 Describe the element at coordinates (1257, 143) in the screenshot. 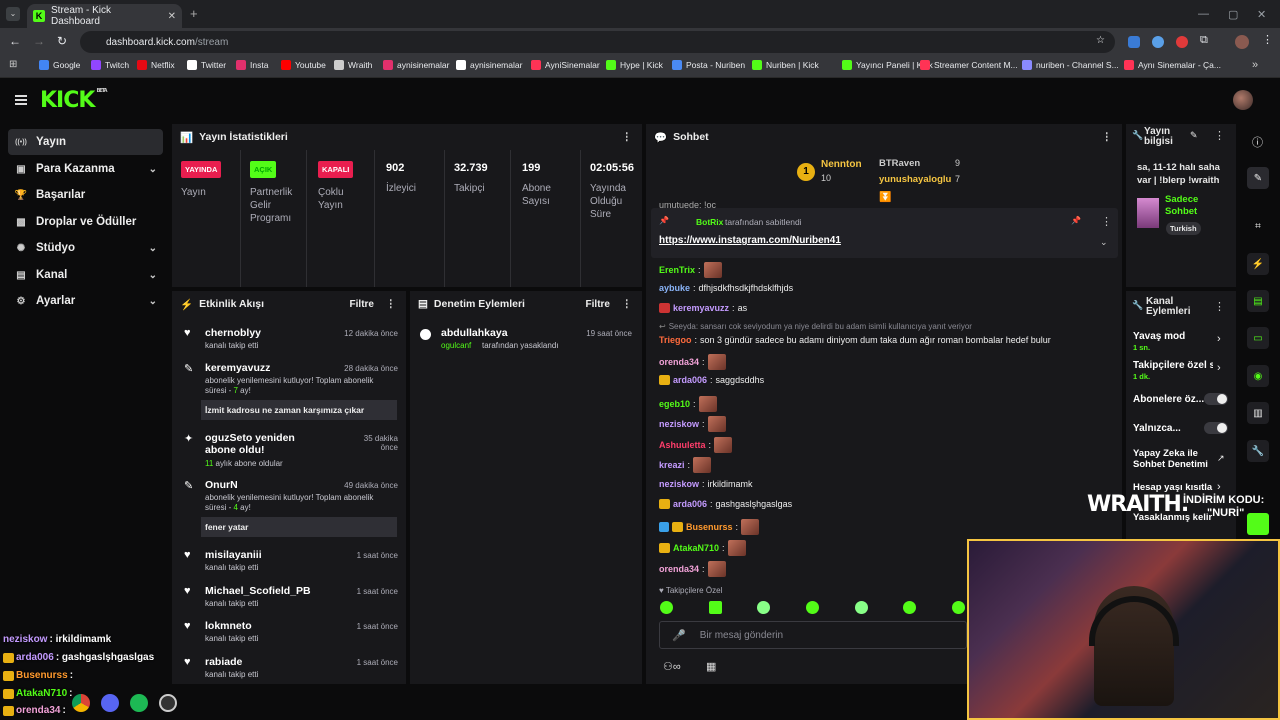

I see `info-circle-icon: ⓘ` at that location.